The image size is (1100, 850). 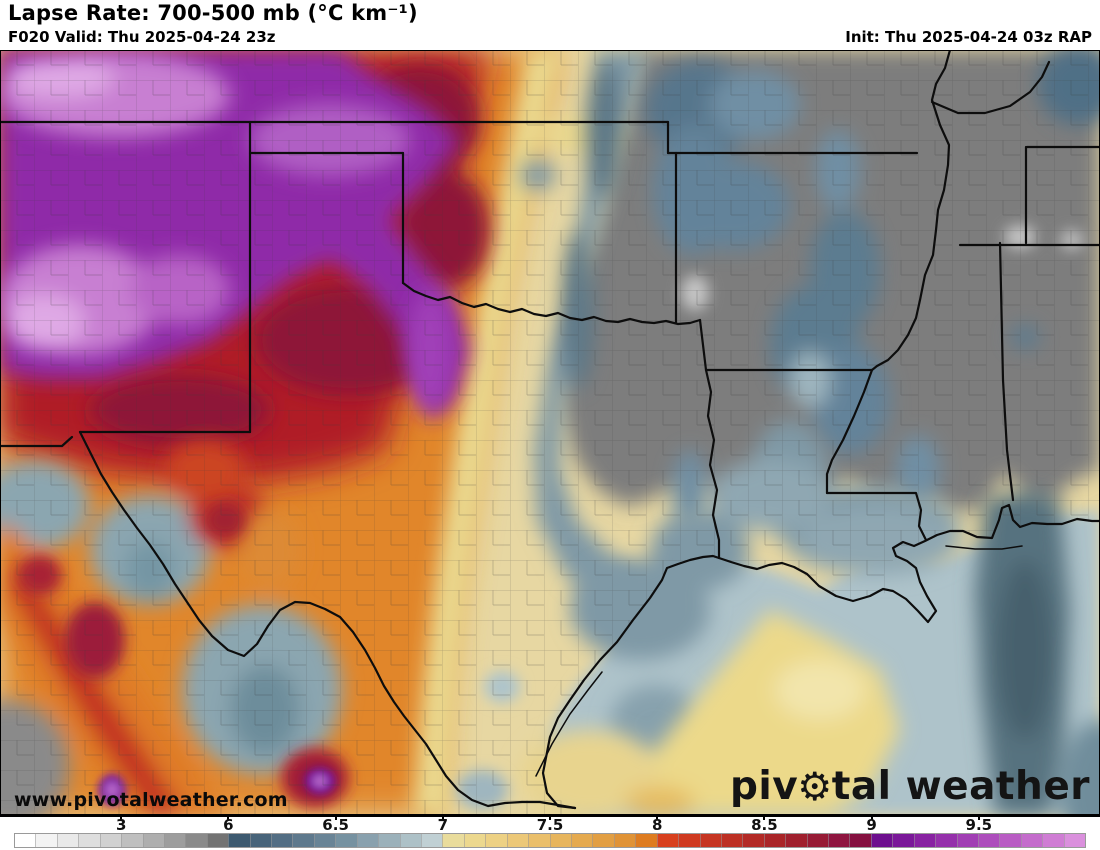 I want to click on colorbar-tick-label: 9, so click(x=871, y=825).